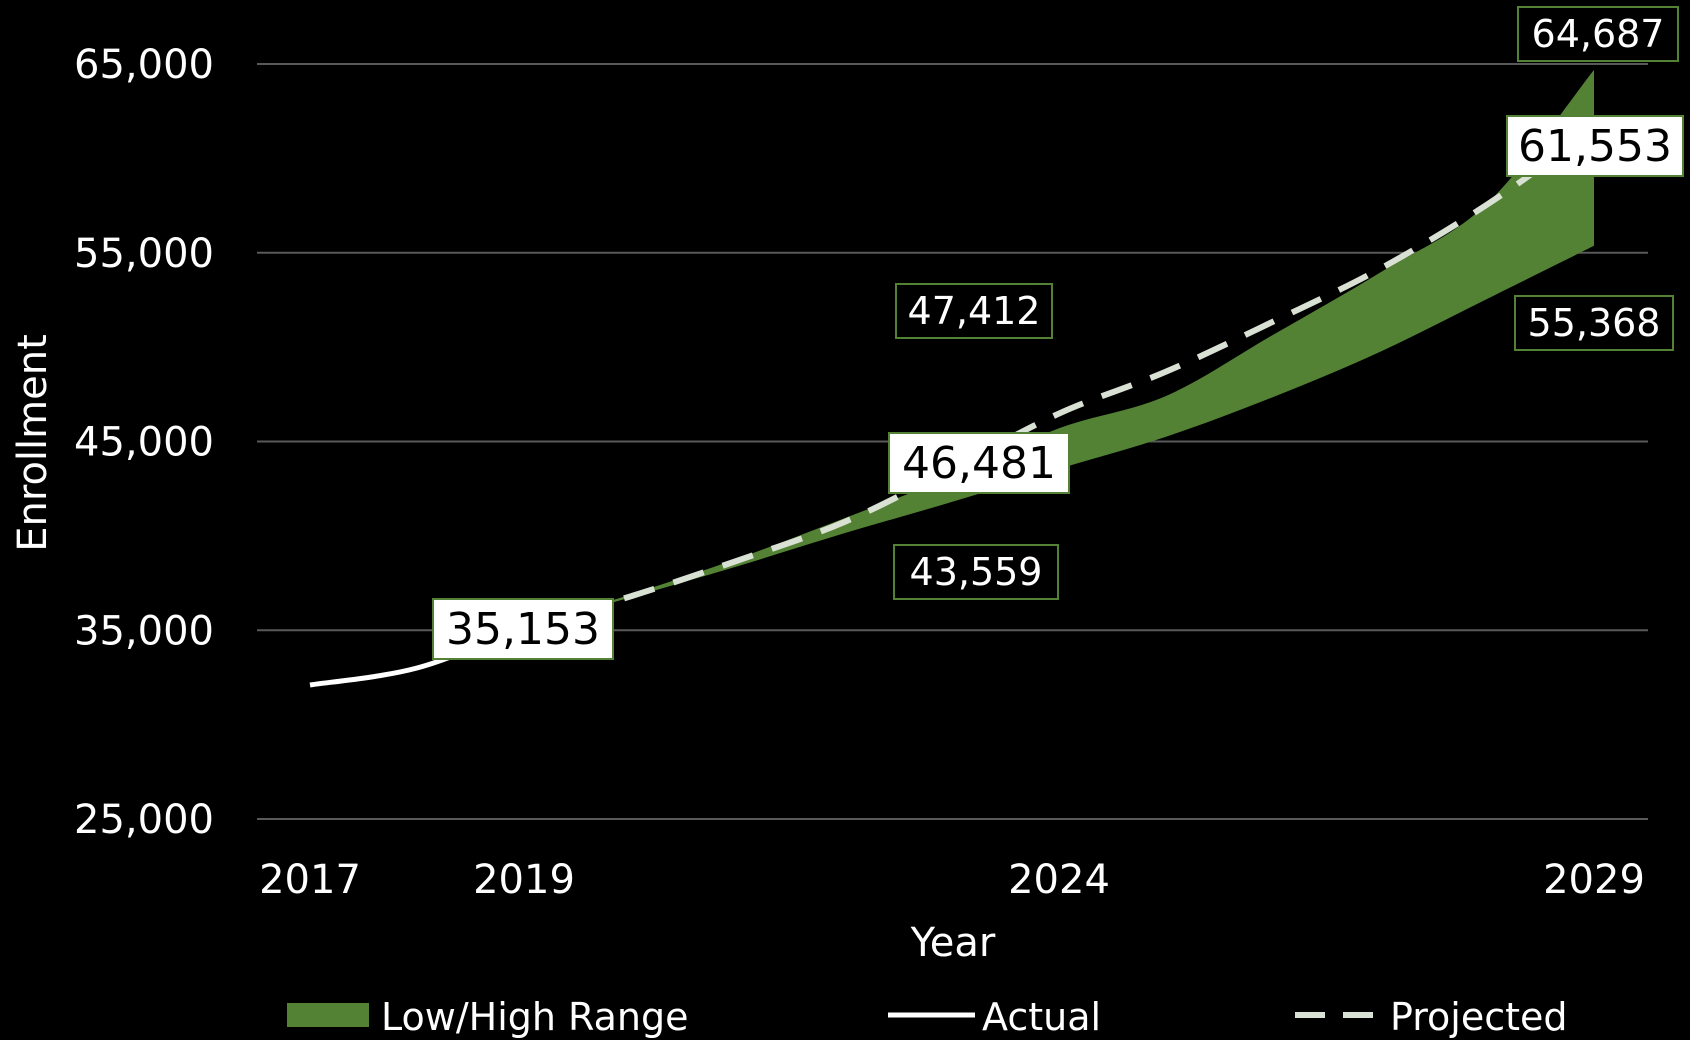 This screenshot has height=1040, width=1690. I want to click on data-label-range: 43,559, so click(976, 572).